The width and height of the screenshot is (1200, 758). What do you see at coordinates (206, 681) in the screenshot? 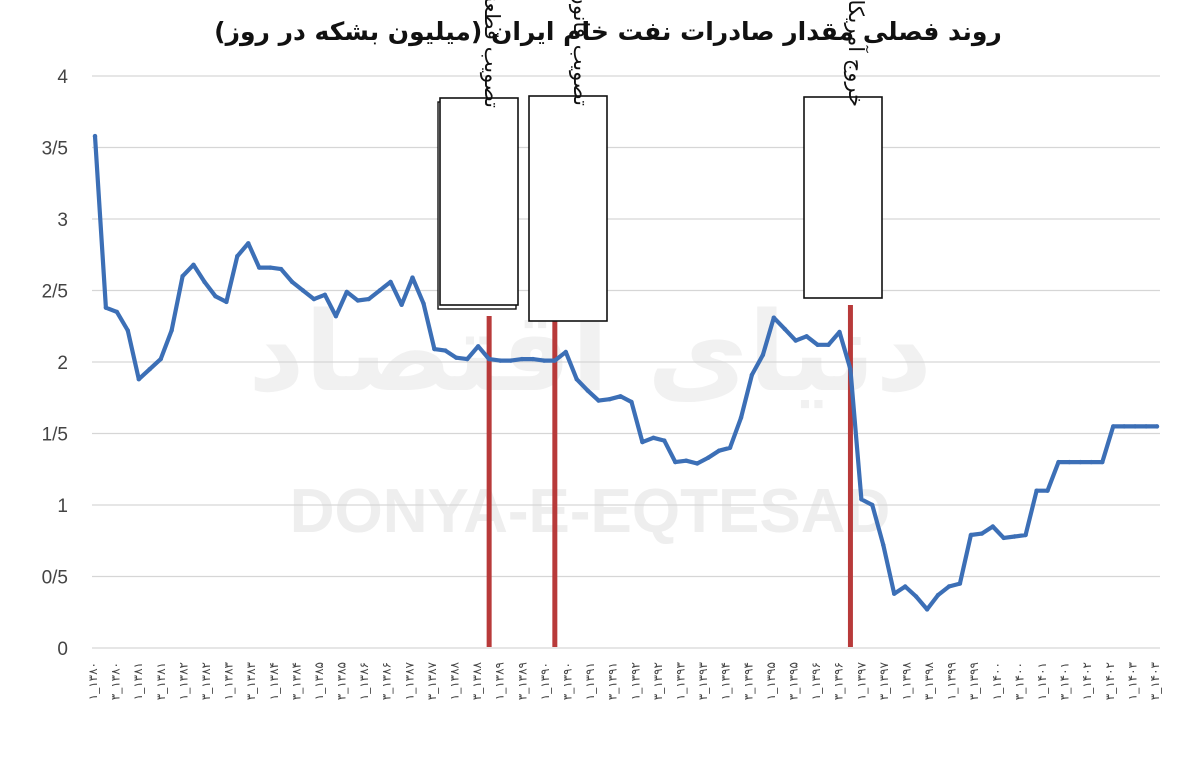
I see `x-tick-label: ۳_۱۳۸۲` at bounding box center [206, 681].